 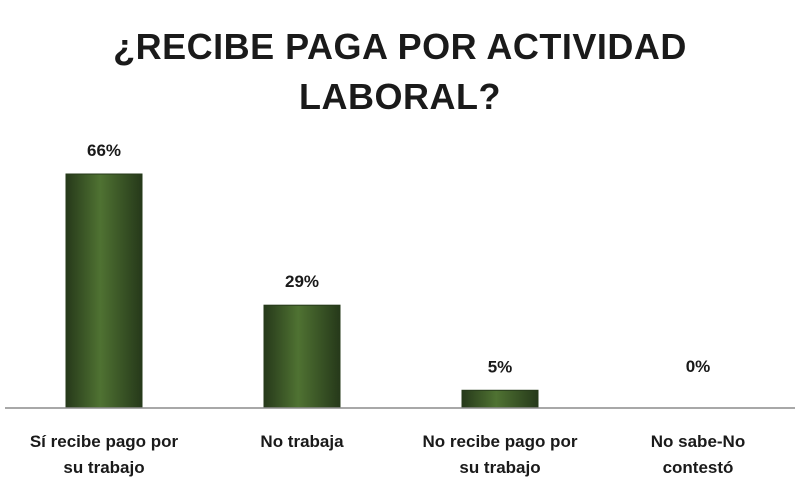 I want to click on chart-title-line-1: ¿RECIBE PAGA POR ACTIVIDAD, so click(x=400, y=46).